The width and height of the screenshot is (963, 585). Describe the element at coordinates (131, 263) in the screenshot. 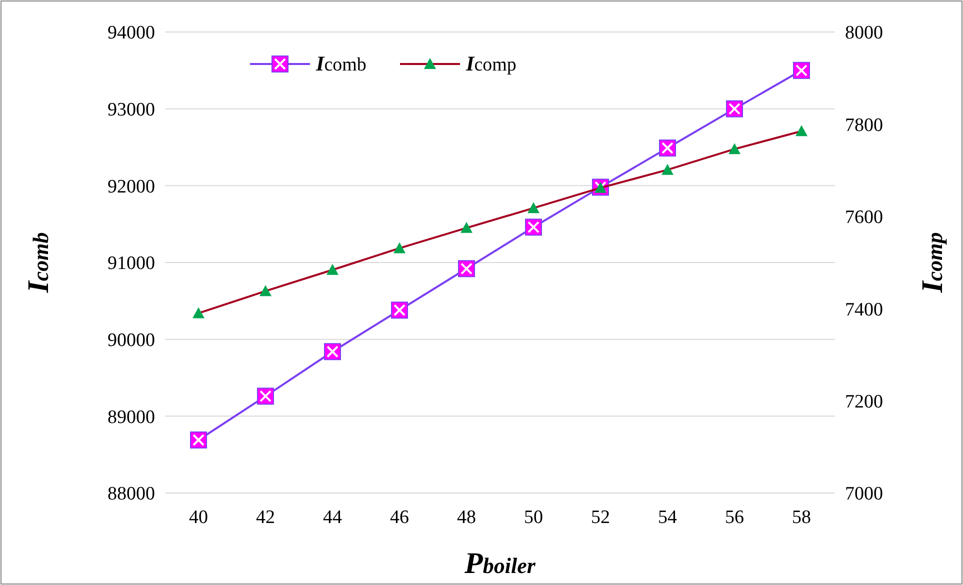

I see `y-tick-label: 91000` at that location.